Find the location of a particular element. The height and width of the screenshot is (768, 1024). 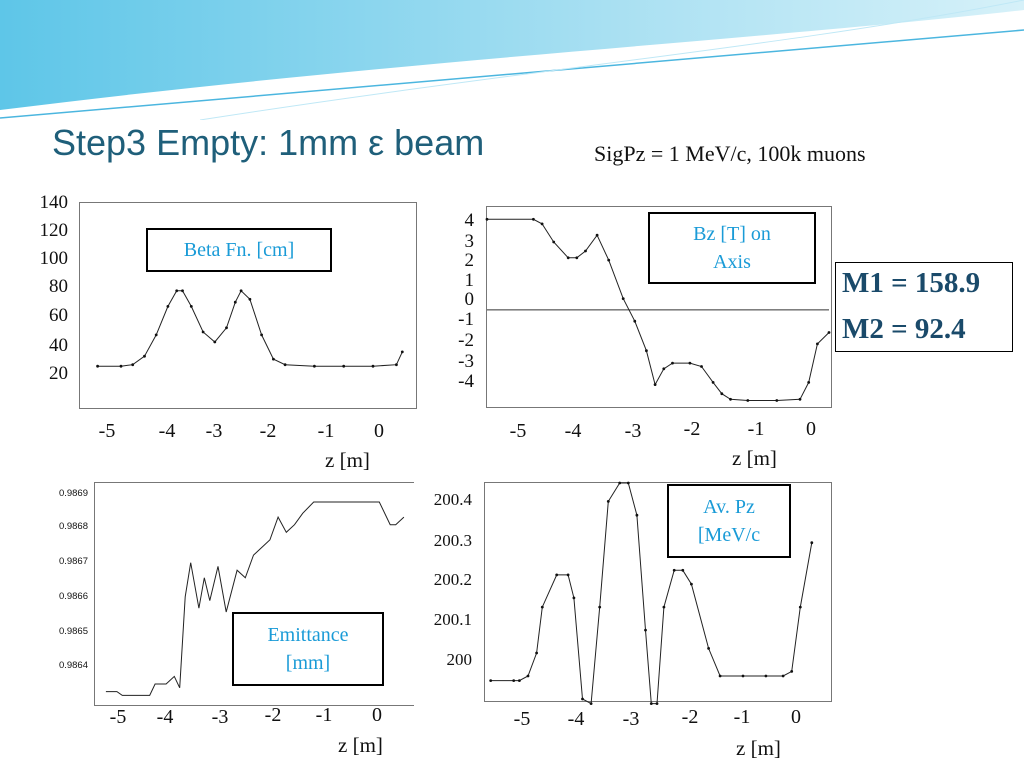

bz-xtick: -2 is located at coordinates (692, 429).